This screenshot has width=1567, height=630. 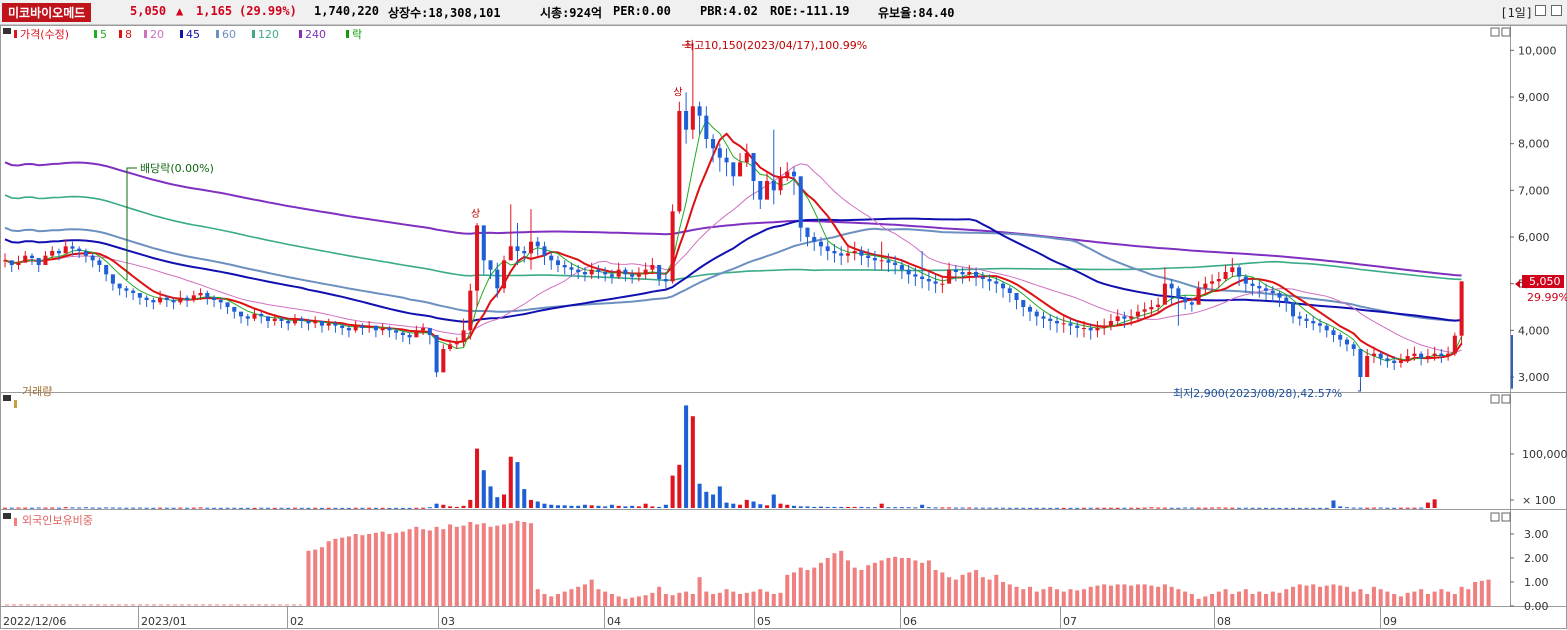 I want to click on restore-button, so click(x=1540, y=10).